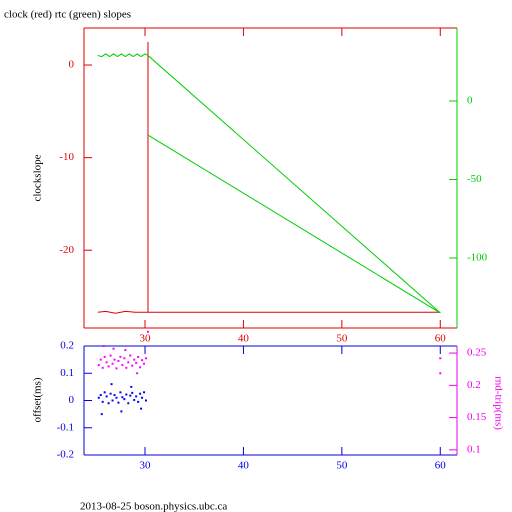 This screenshot has height=512, width=512. I want to click on y-tick-label: -20, so click(66, 250).